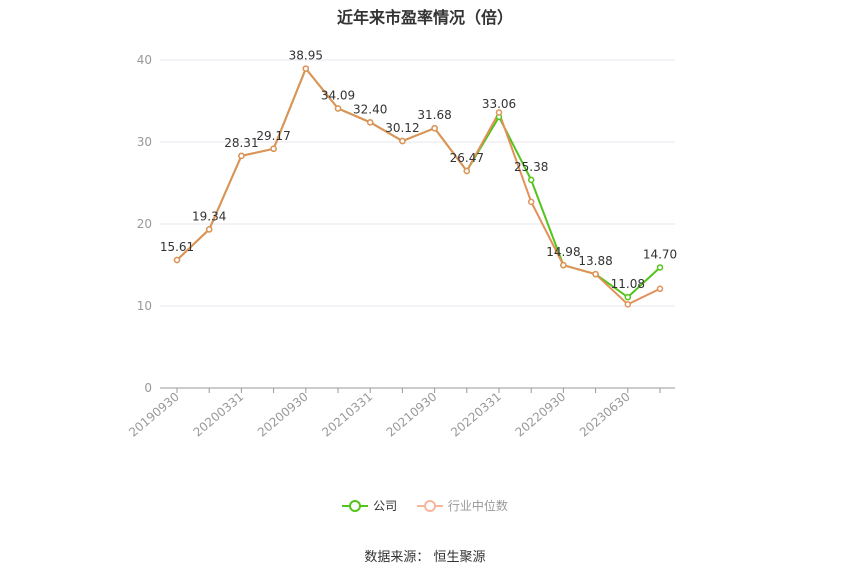  I want to click on x-tick-label: 20200930, so click(283, 415).